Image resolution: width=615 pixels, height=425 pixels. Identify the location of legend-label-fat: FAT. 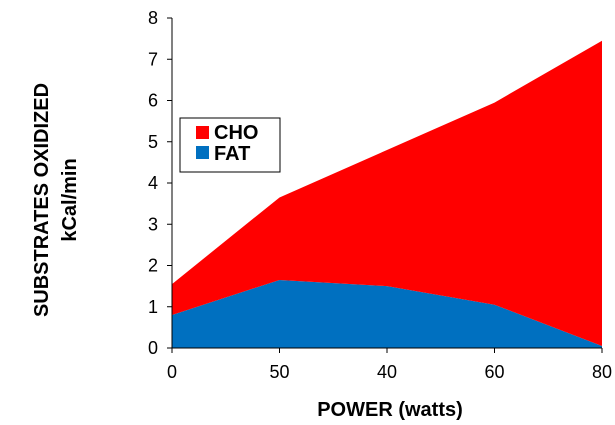
(232, 154).